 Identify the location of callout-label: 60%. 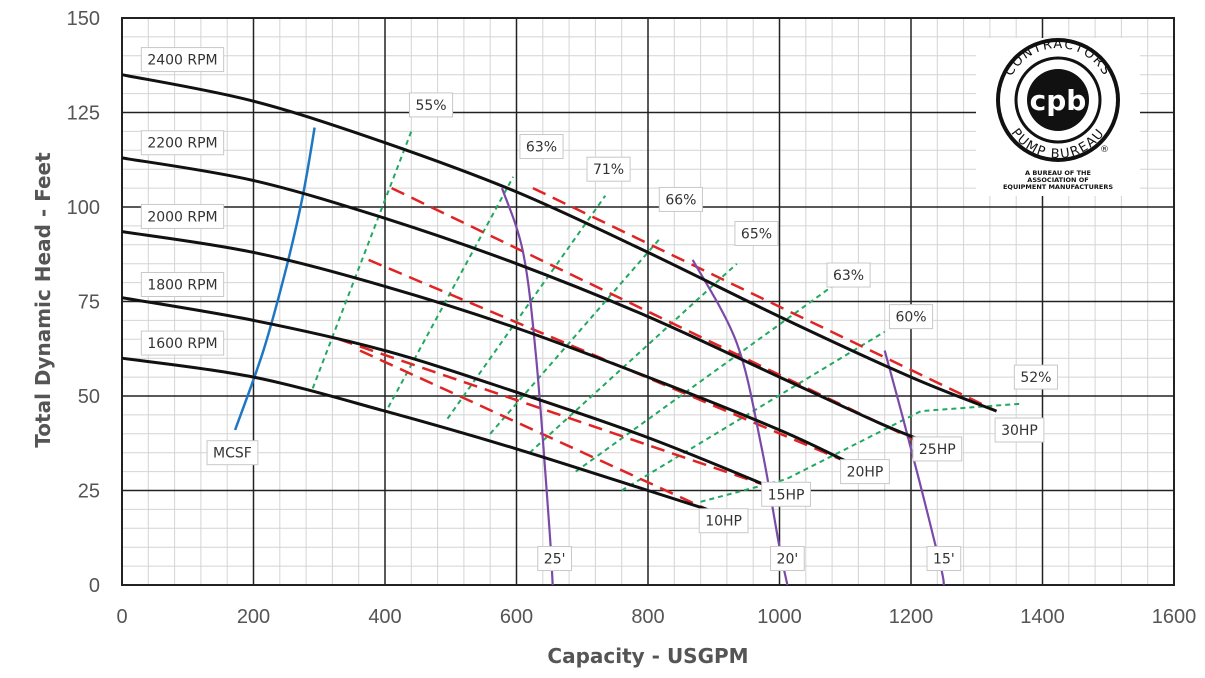
(911, 317).